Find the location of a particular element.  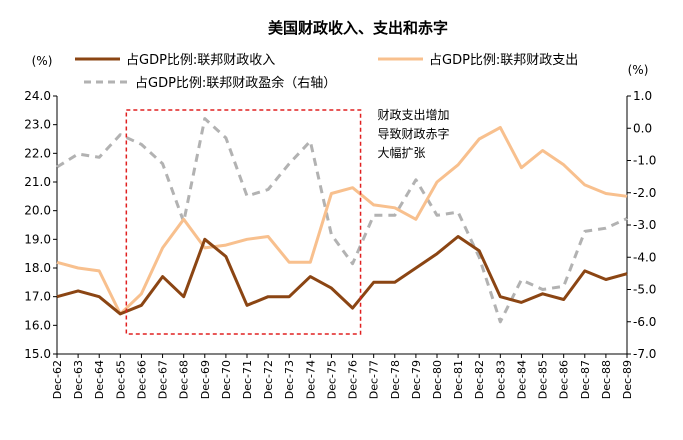

x-tick-label: Dec-88 is located at coordinates (606, 379).